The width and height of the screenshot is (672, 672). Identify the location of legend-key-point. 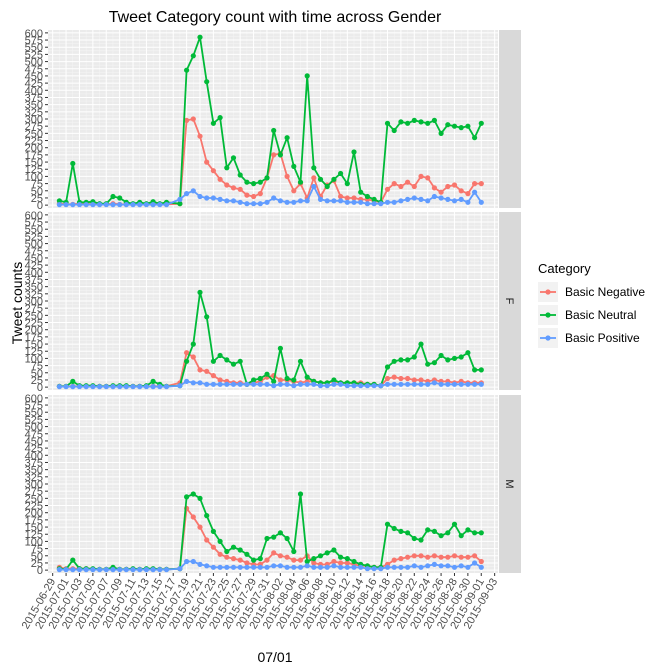
(548, 315).